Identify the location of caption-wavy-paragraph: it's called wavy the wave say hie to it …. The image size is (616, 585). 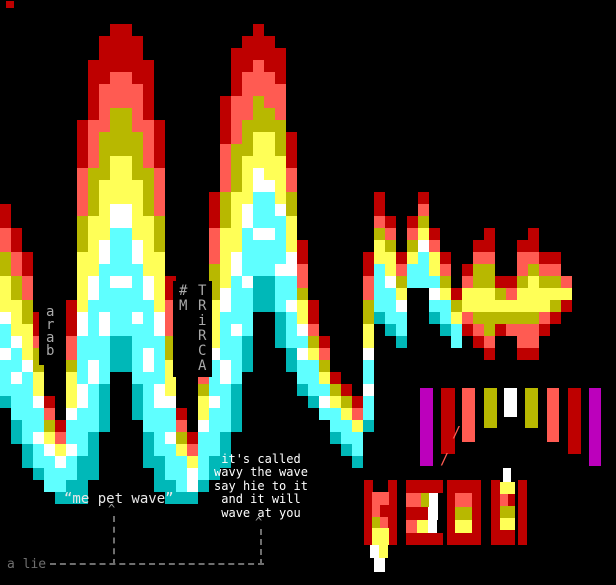
(261, 486).